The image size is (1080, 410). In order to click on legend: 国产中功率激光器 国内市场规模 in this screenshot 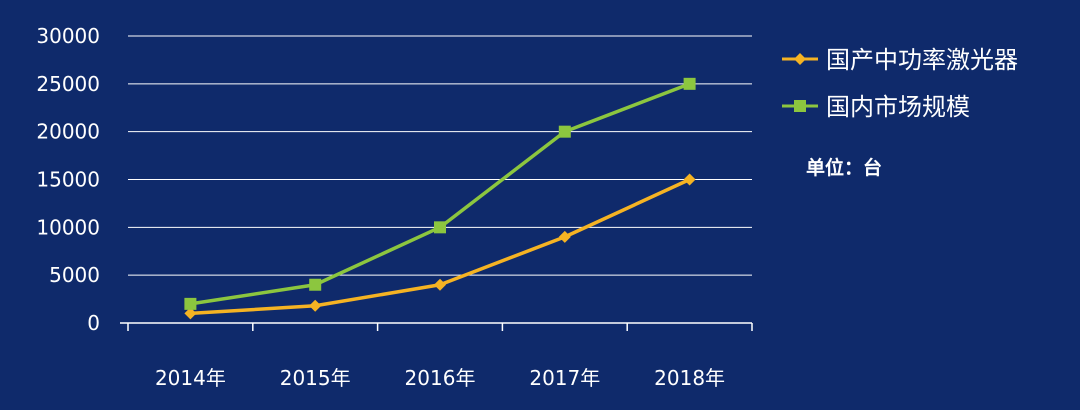, I will do `click(900, 83)`.